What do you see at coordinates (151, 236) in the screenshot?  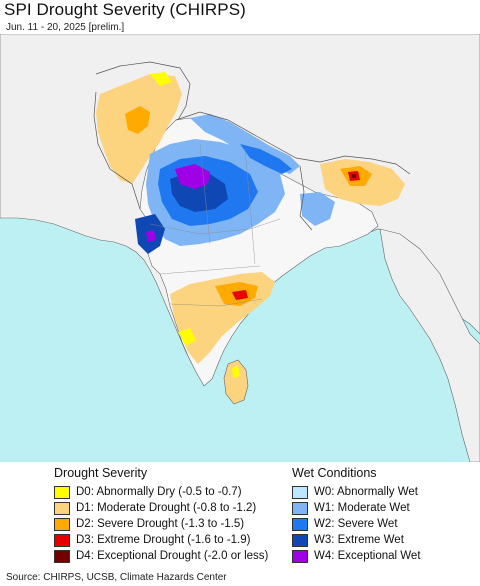 I see `region-w4-gujarat` at bounding box center [151, 236].